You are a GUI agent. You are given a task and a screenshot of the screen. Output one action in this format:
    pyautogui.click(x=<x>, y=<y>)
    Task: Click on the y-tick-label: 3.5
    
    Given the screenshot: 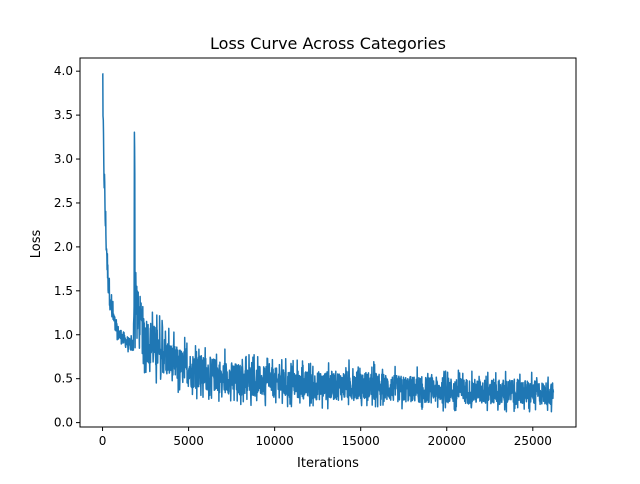 What is the action you would take?
    pyautogui.click(x=63, y=115)
    